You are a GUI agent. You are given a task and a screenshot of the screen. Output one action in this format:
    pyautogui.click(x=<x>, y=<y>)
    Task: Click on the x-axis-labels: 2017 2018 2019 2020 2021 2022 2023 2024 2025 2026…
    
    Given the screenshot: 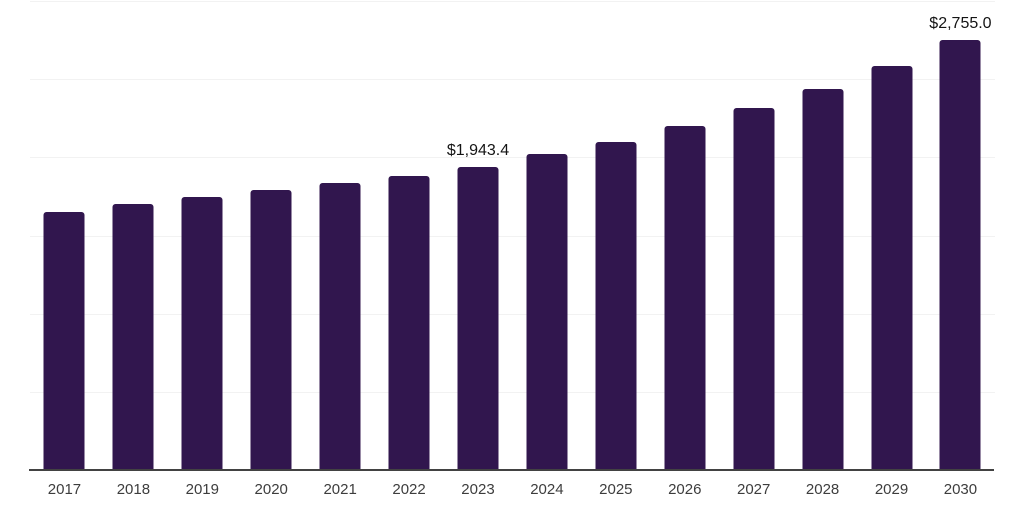 What is the action you would take?
    pyautogui.click(x=512, y=489)
    